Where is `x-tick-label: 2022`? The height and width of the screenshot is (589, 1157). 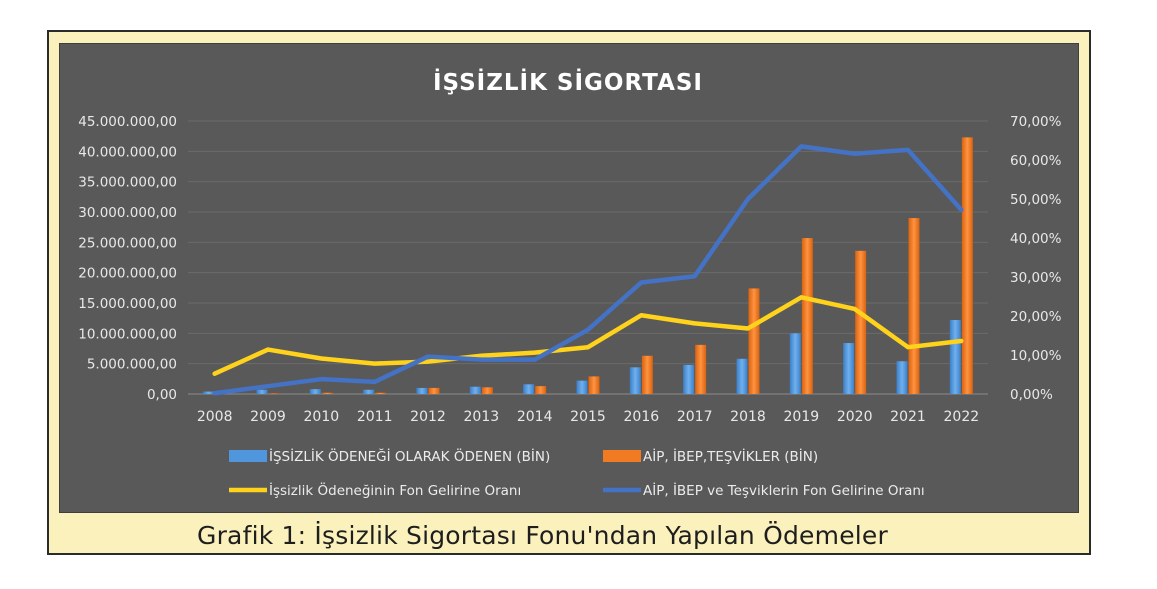 x-tick-label: 2022 is located at coordinates (962, 417).